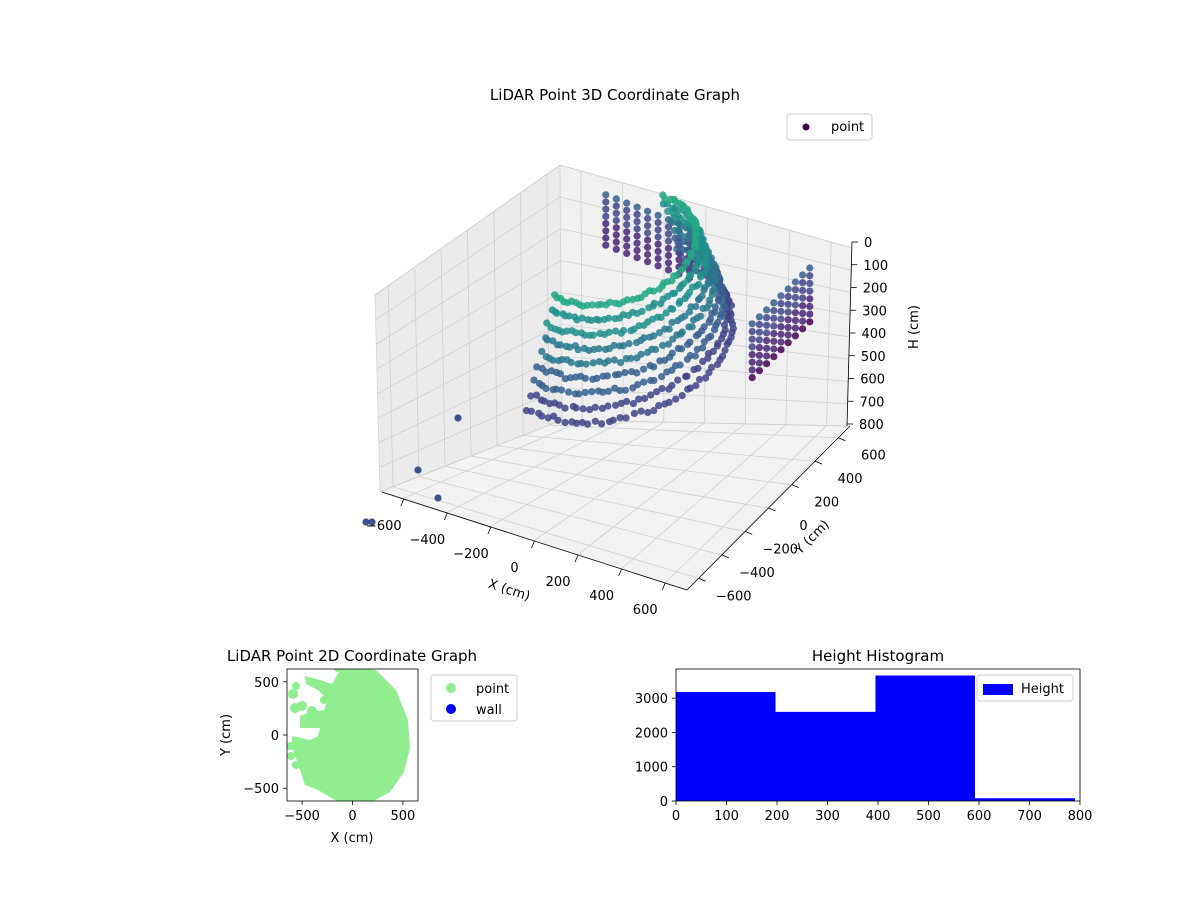 The image size is (1200, 900). What do you see at coordinates (402, 502) in the screenshot?
I see `x-tick-mark` at bounding box center [402, 502].